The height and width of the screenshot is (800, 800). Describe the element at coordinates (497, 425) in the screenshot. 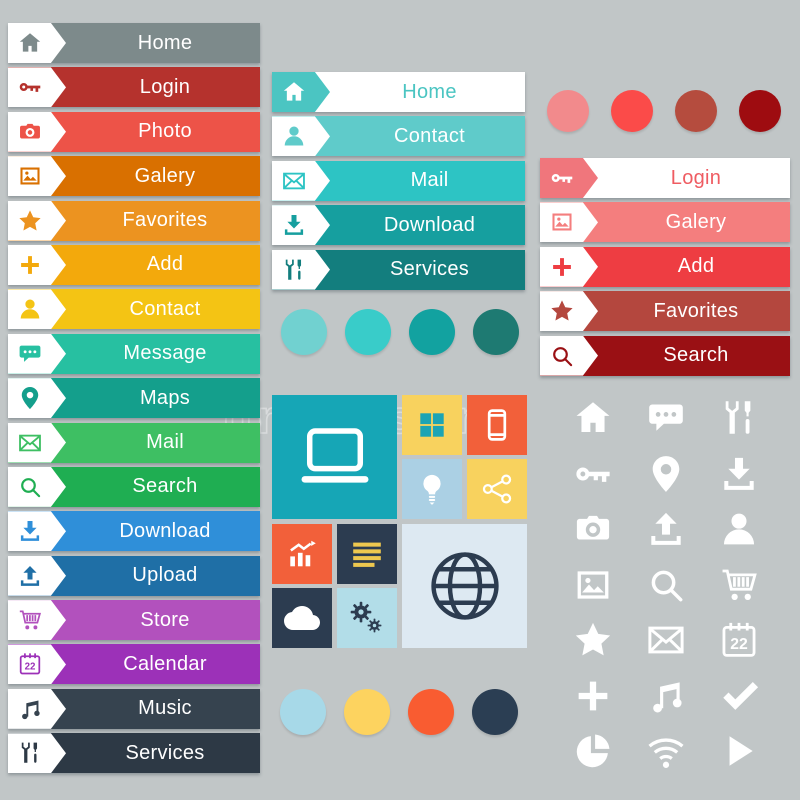

I see `tile-phone` at that location.